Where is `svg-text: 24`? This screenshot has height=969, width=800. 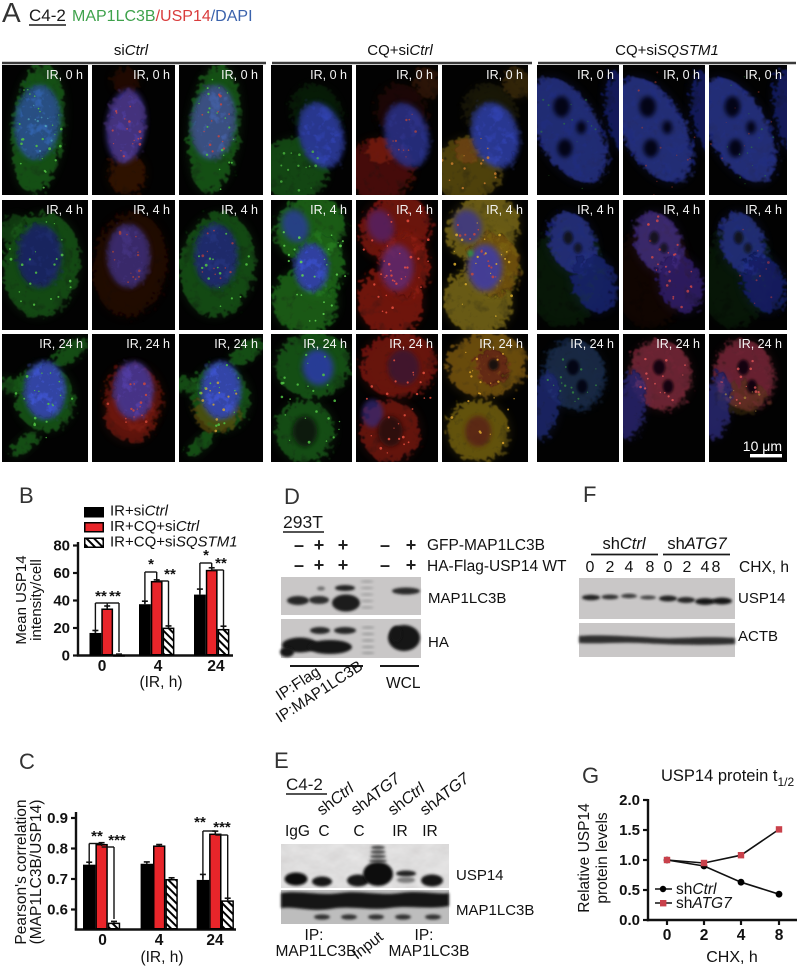 svg-text: 24 is located at coordinates (215, 940).